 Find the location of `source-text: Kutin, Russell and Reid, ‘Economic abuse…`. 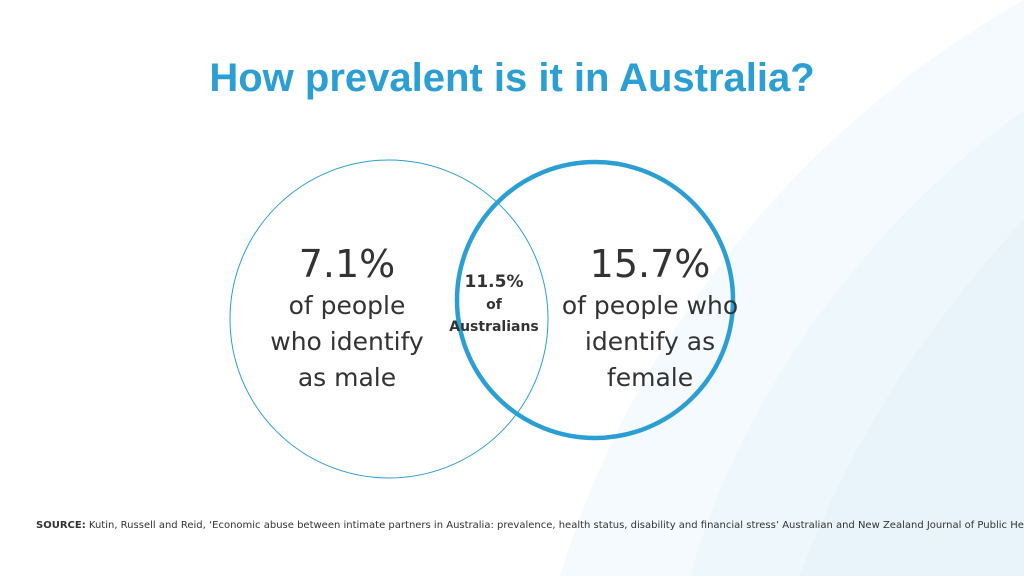

source-text: Kutin, Russell and Reid, ‘Economic abuse… is located at coordinates (556, 525).